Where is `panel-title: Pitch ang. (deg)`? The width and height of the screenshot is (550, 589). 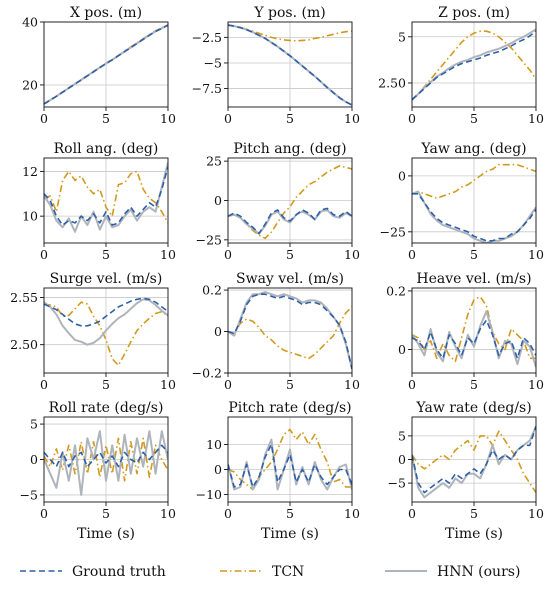 panel-title: Pitch ang. (deg) is located at coordinates (289, 149).